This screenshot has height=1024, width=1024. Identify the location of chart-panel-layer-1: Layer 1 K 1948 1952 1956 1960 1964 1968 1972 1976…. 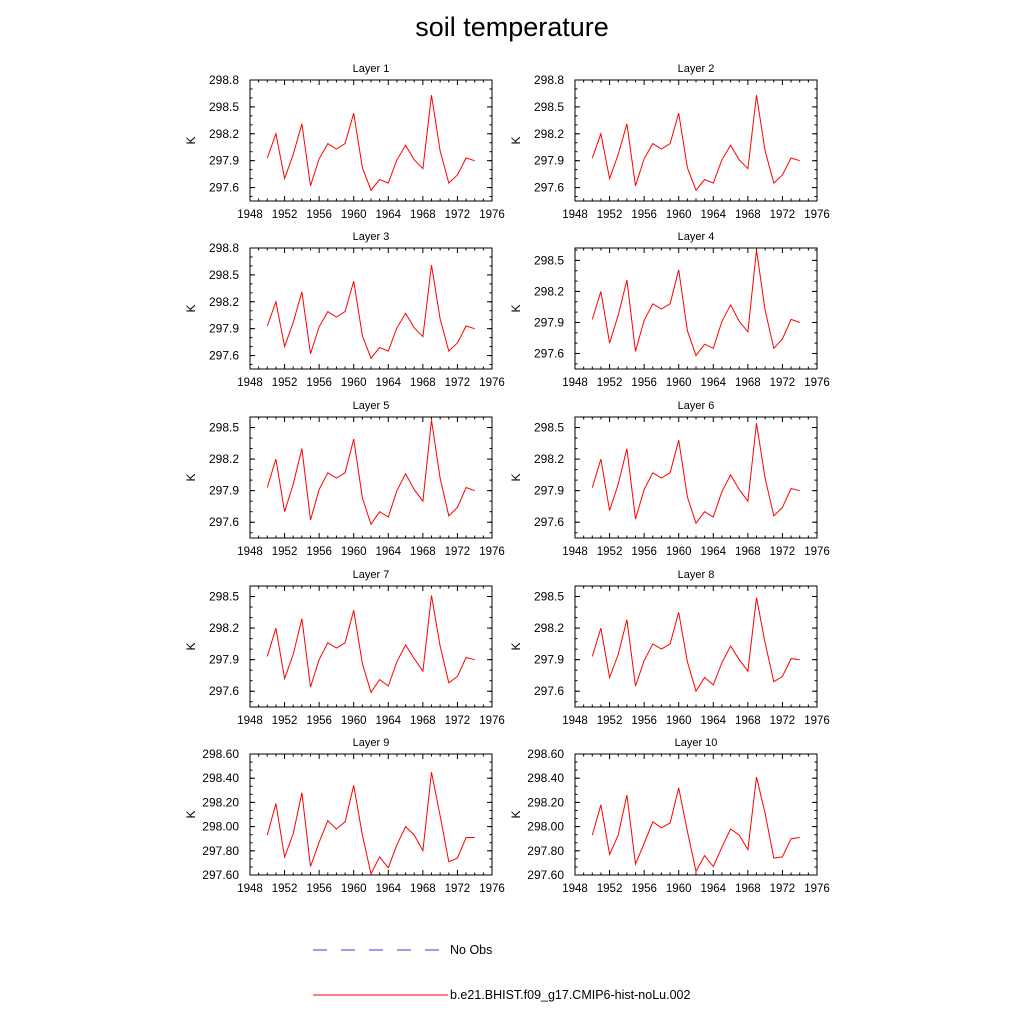
(344, 142).